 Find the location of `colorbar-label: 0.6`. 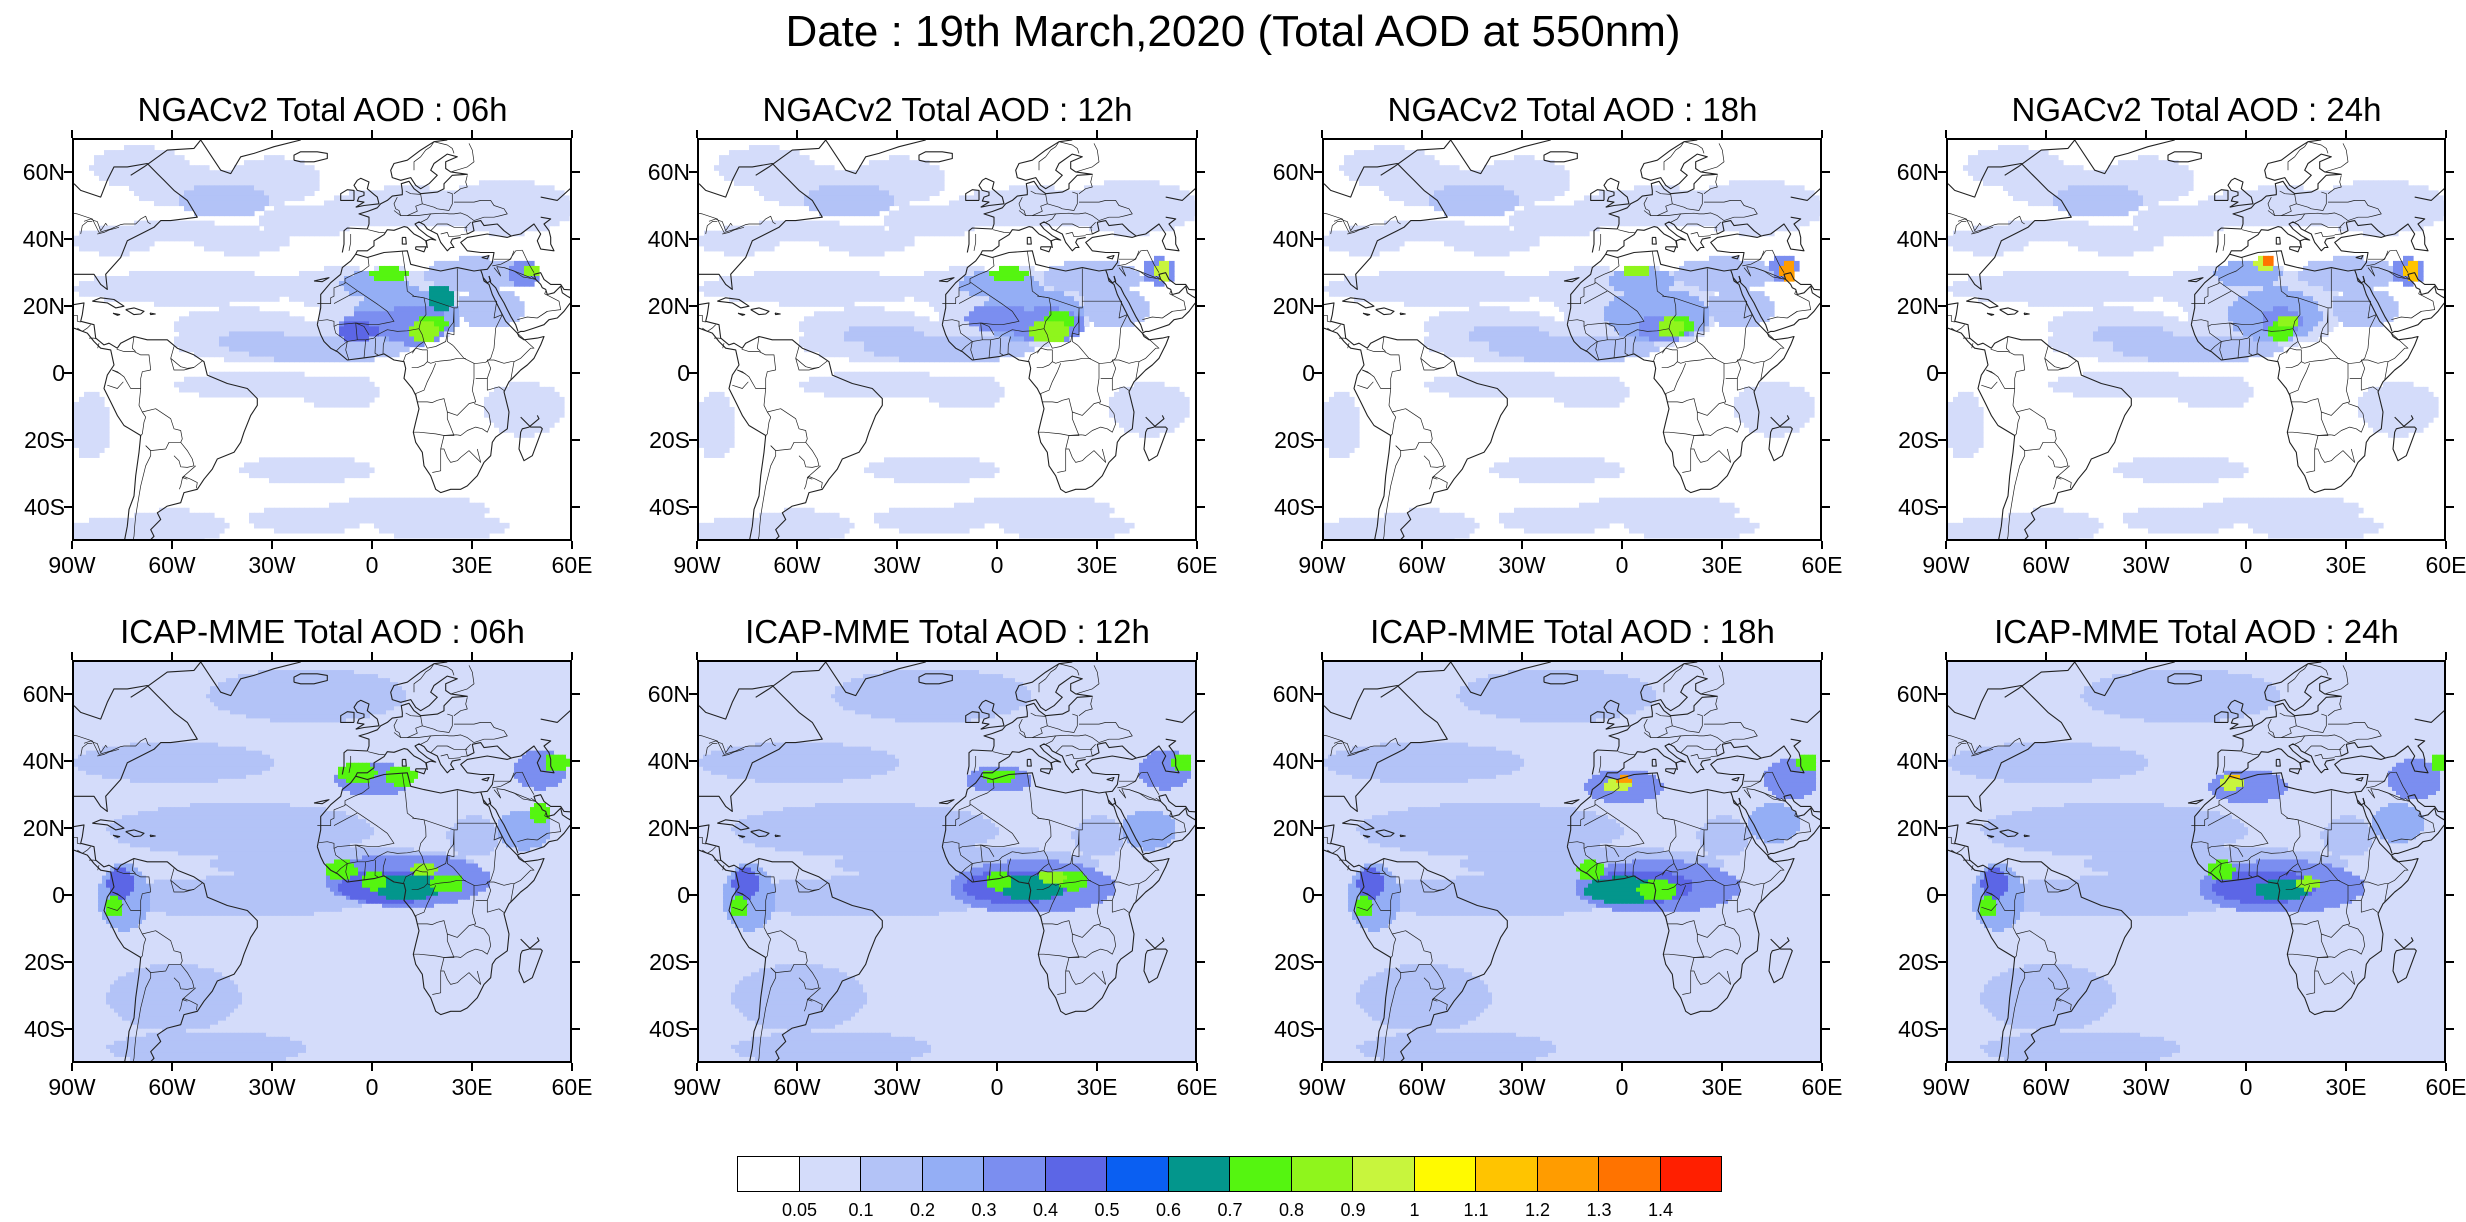

colorbar-label: 0.6 is located at coordinates (1168, 1210).